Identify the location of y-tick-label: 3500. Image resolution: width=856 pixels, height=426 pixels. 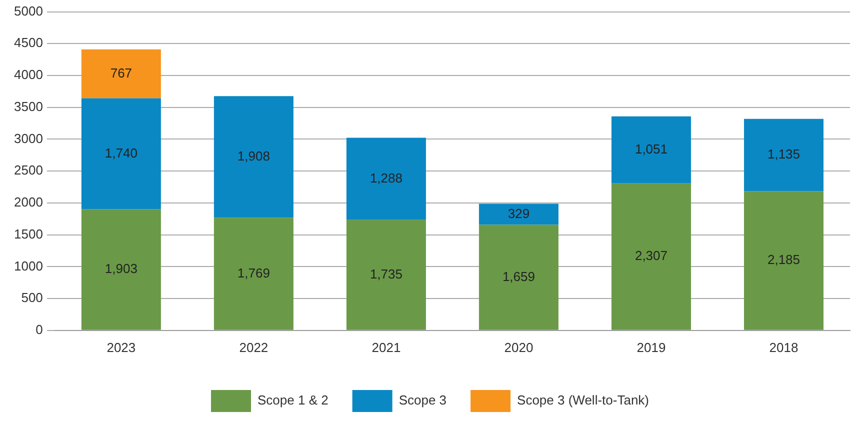
(28, 106).